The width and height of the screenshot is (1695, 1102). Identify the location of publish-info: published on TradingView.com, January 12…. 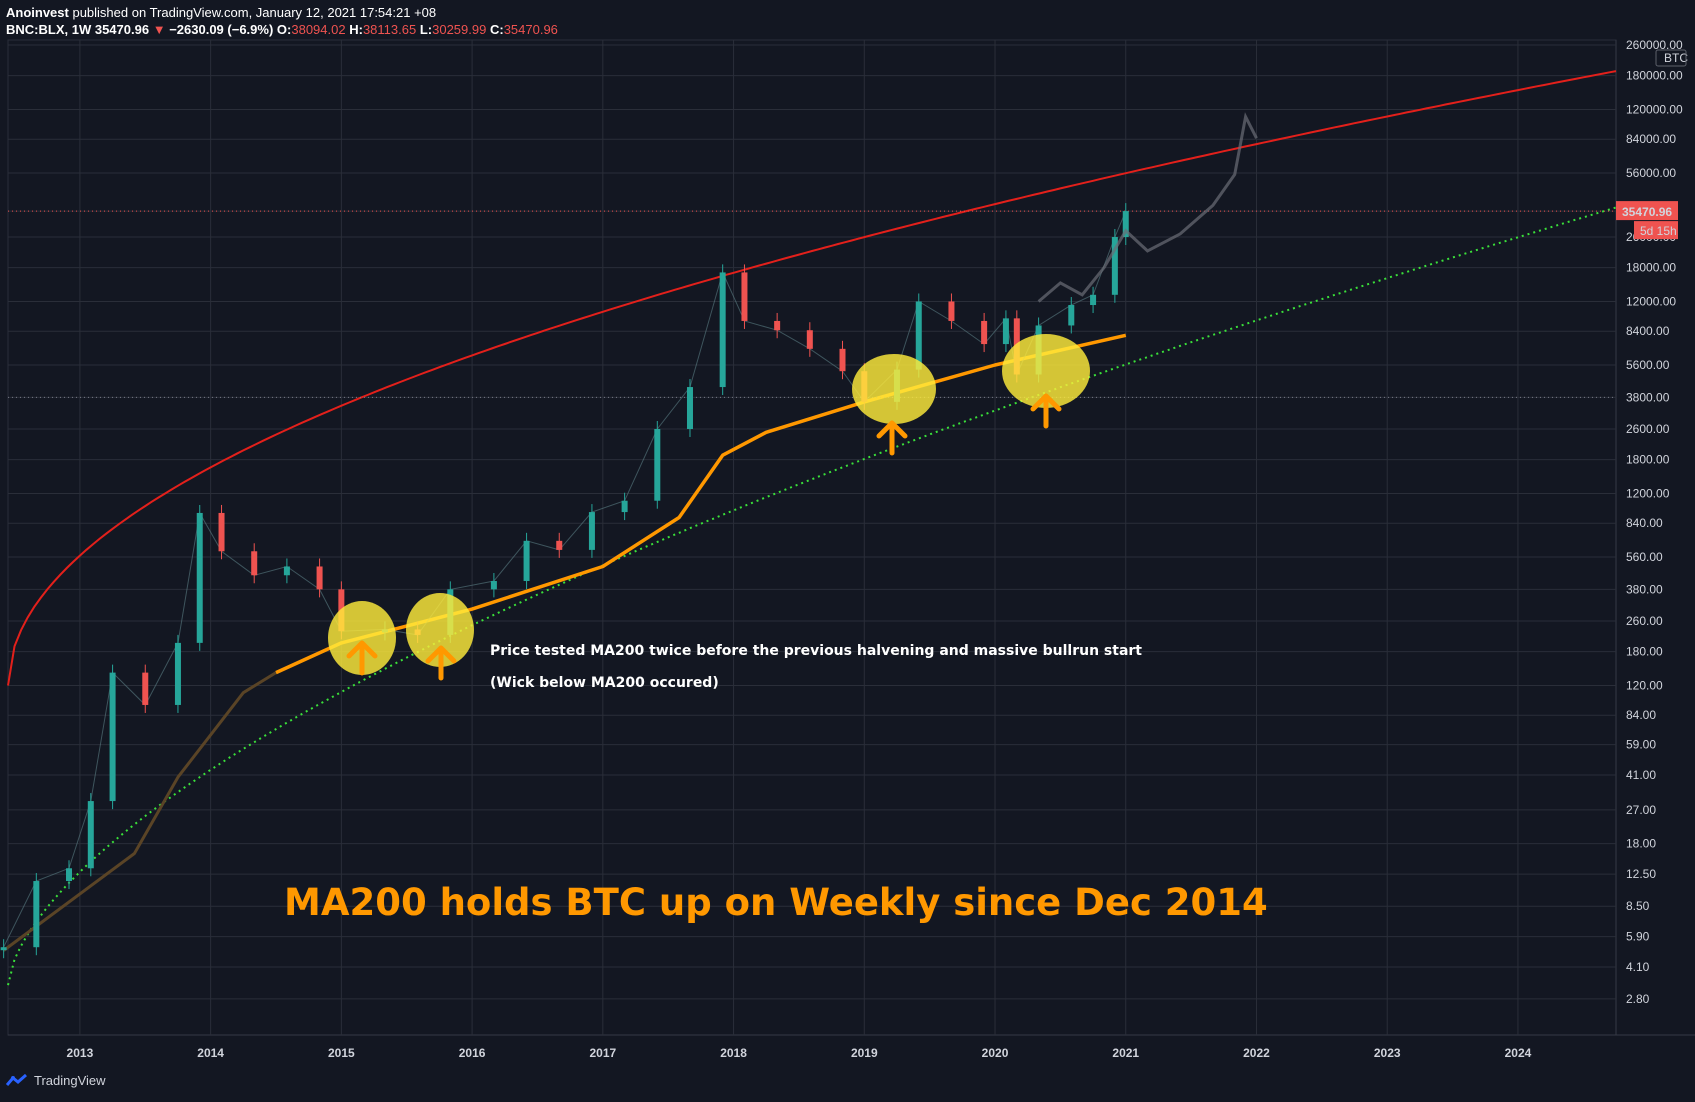
(254, 12).